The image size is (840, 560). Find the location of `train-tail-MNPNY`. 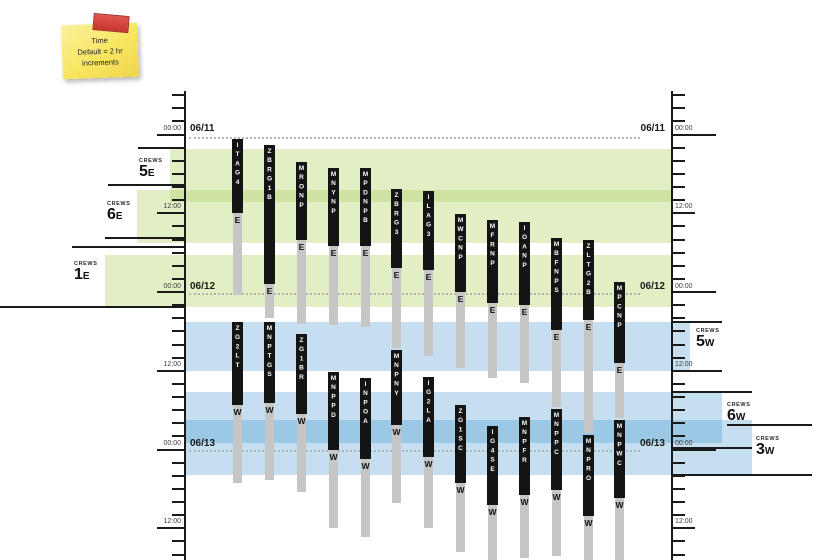

train-tail-MNPNY is located at coordinates (396, 464).